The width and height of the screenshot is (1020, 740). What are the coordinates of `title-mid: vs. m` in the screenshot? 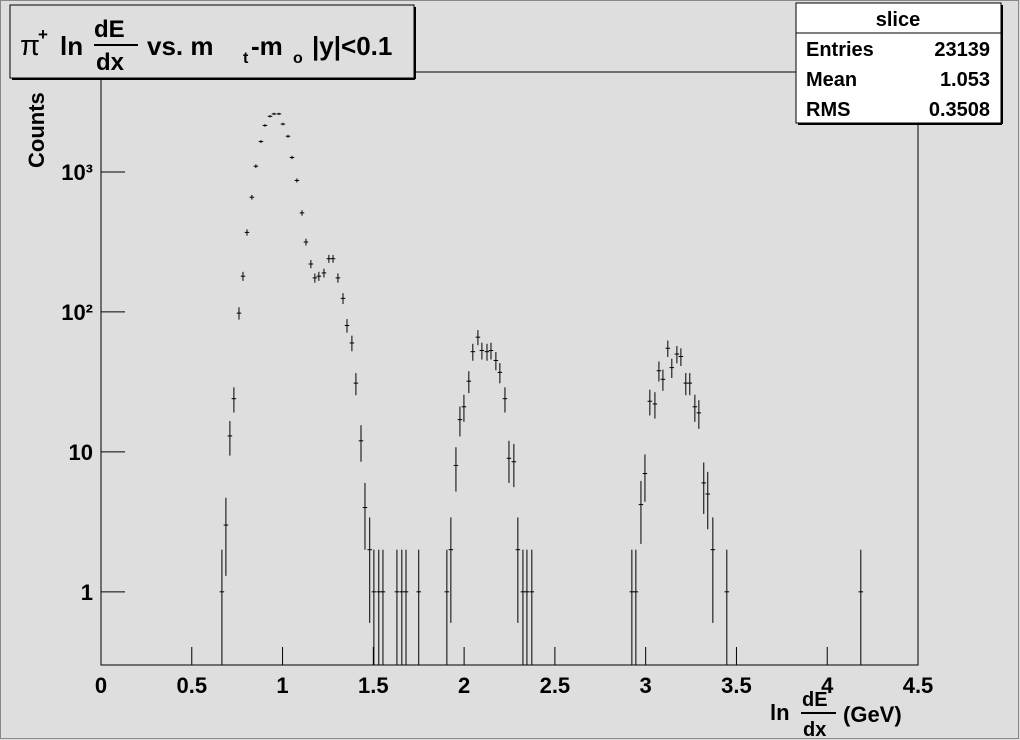 It's located at (180, 46).